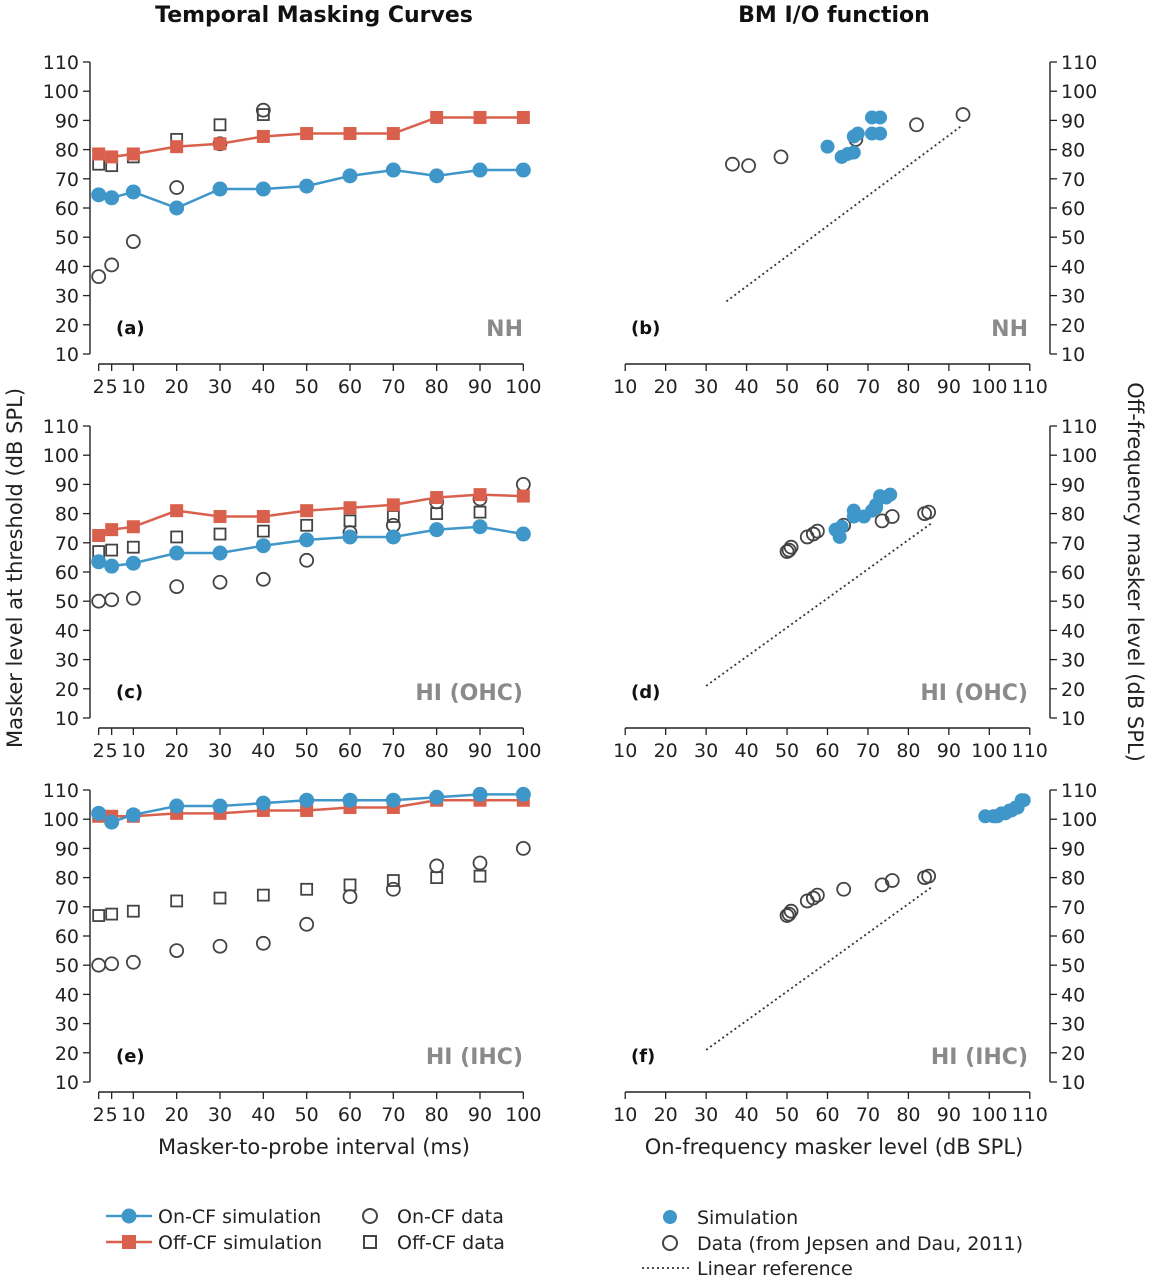 The height and width of the screenshot is (1280, 1152). Describe the element at coordinates (1073, 995) in the screenshot. I see `y-tick-label: 40` at that location.